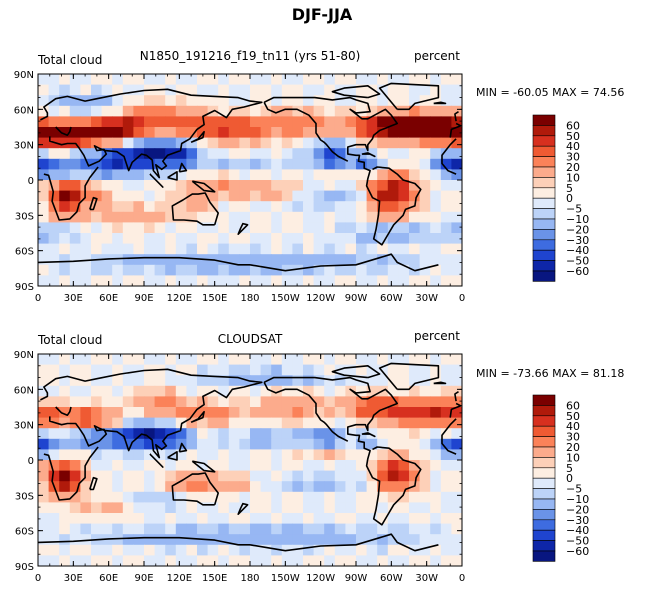  Describe the element at coordinates (574, 489) in the screenshot. I see `colorbar-label: −5` at that location.